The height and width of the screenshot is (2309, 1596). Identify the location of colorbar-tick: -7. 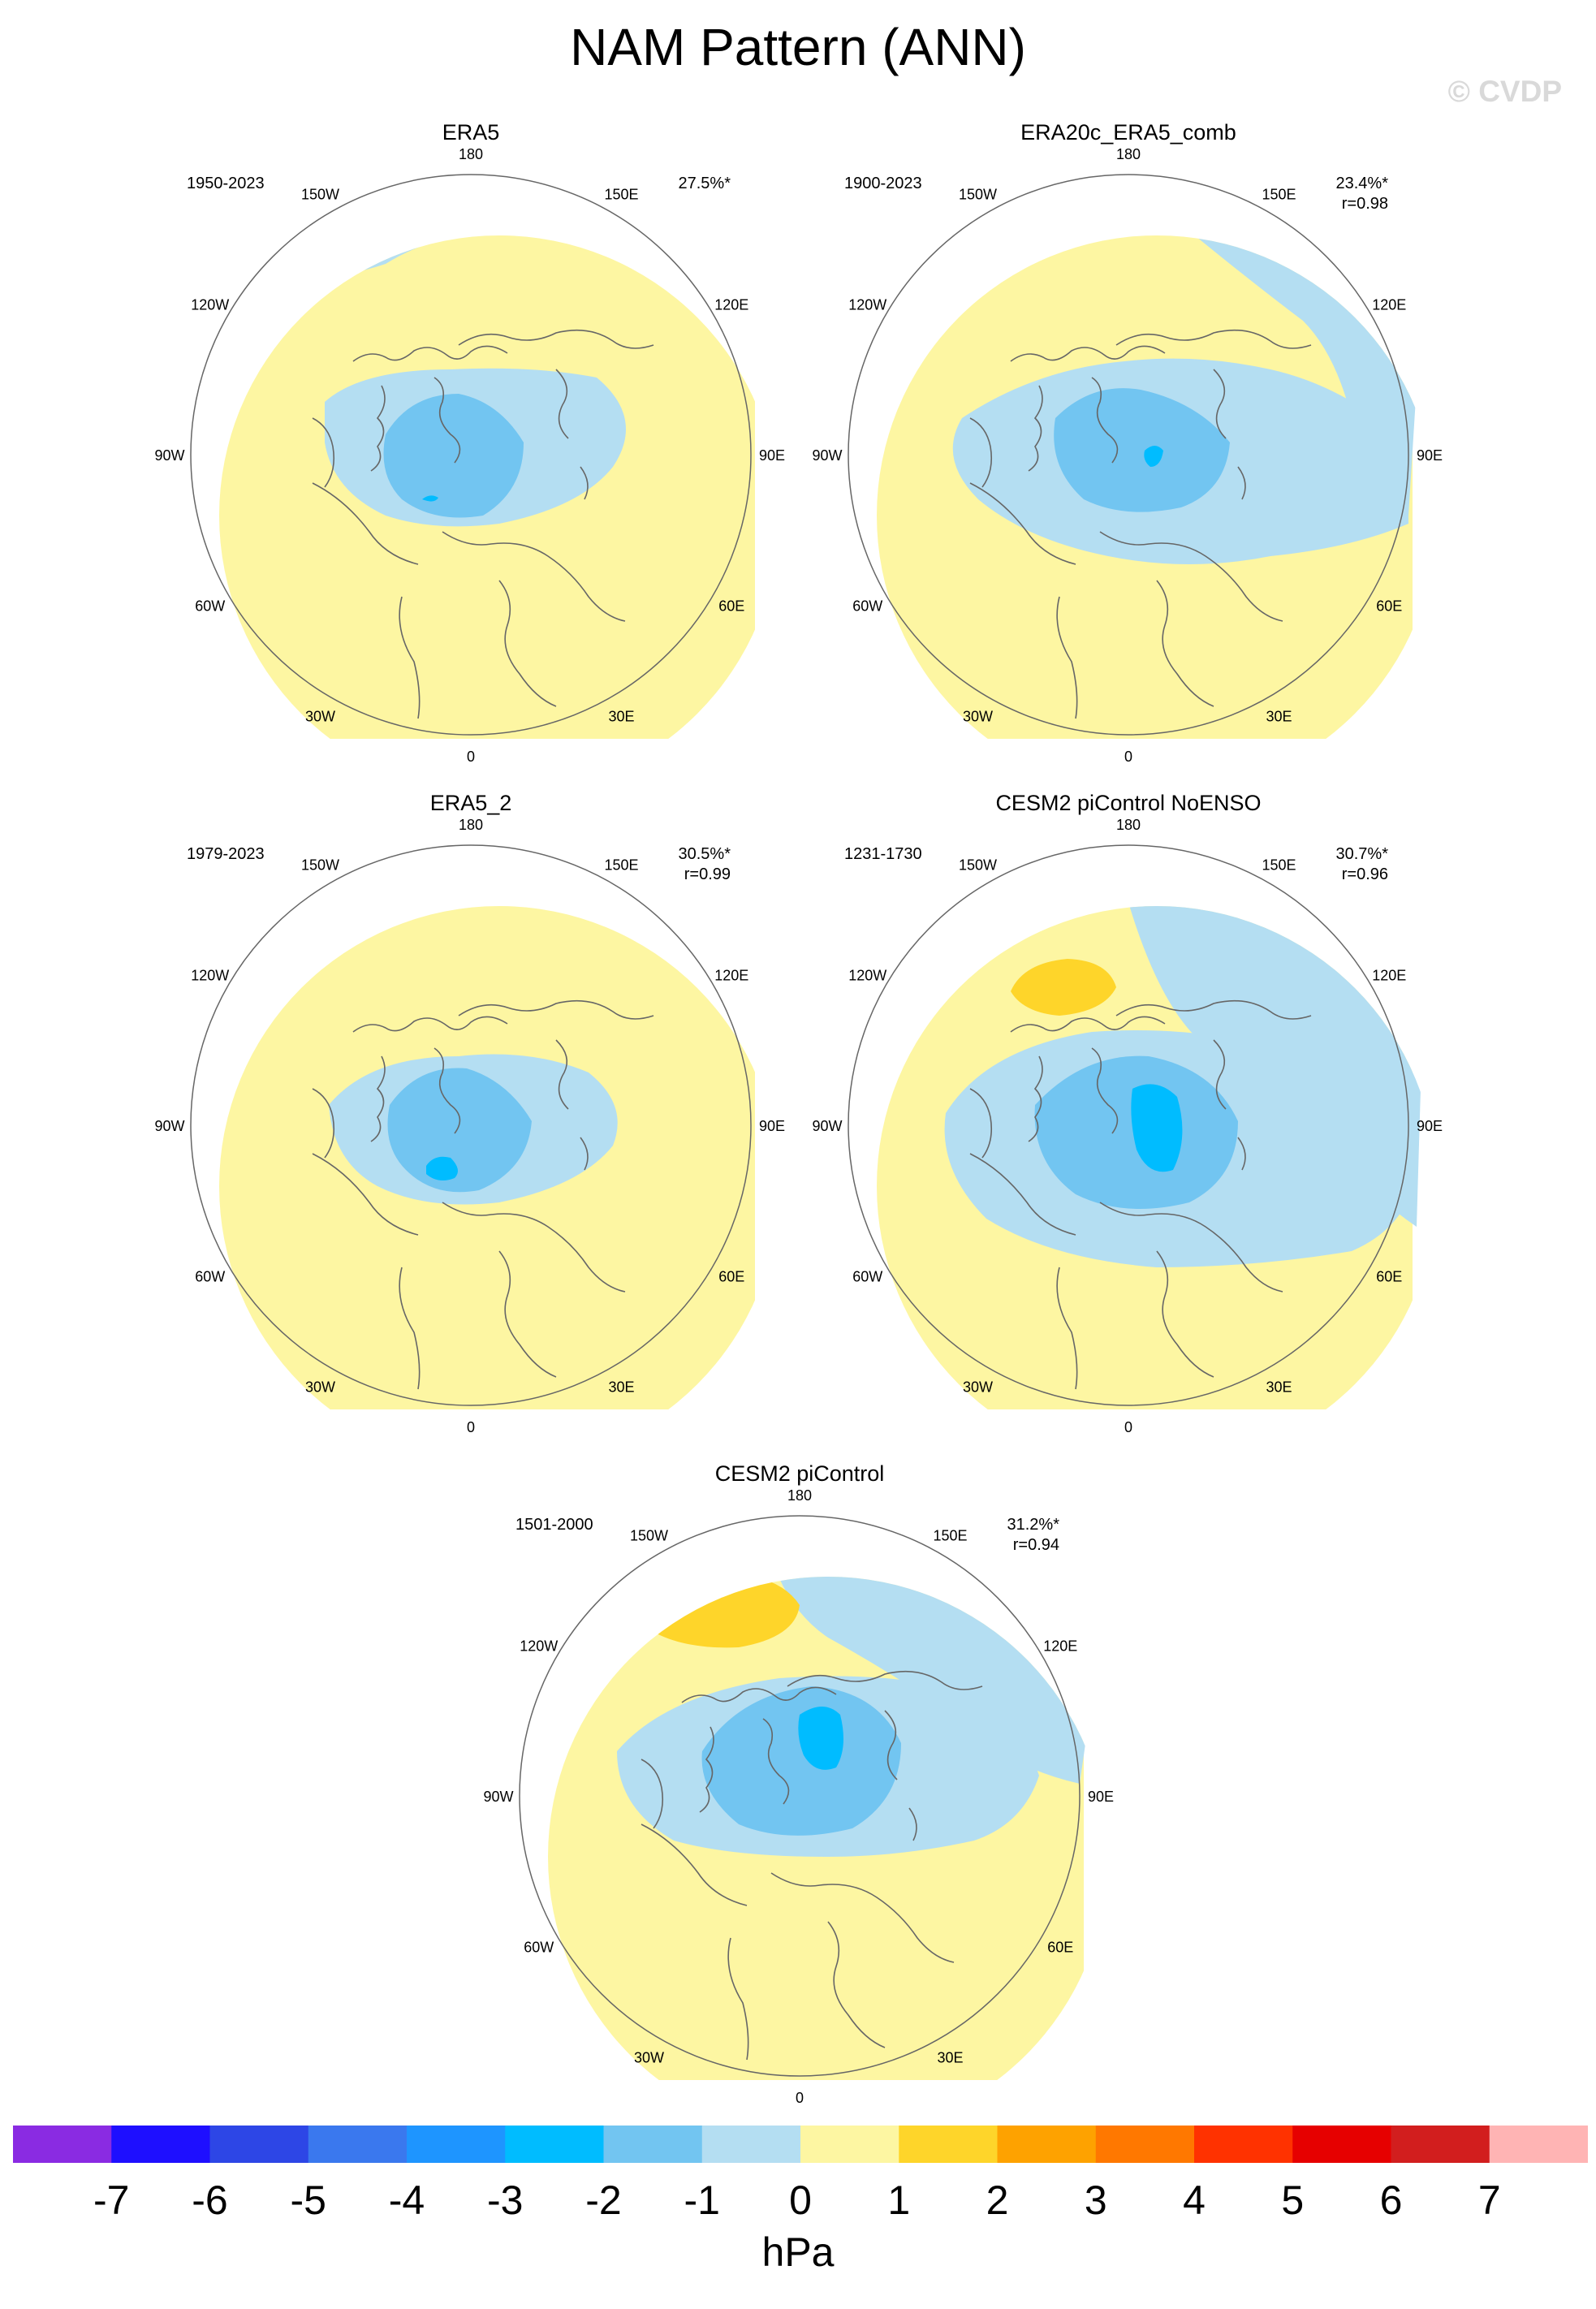
(112, 2200).